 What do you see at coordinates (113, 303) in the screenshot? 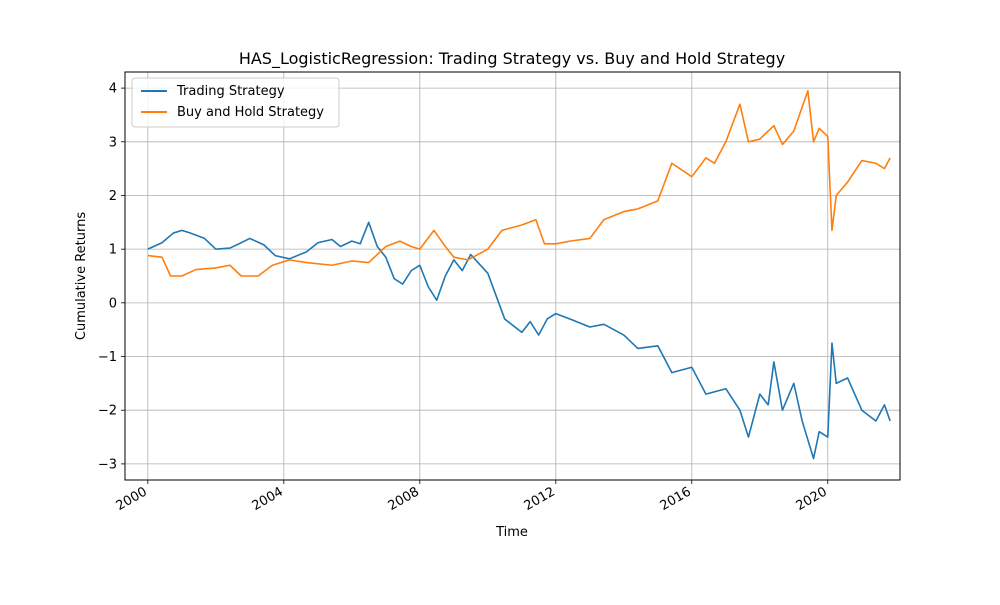
I see `y-tick-label: 0` at bounding box center [113, 303].